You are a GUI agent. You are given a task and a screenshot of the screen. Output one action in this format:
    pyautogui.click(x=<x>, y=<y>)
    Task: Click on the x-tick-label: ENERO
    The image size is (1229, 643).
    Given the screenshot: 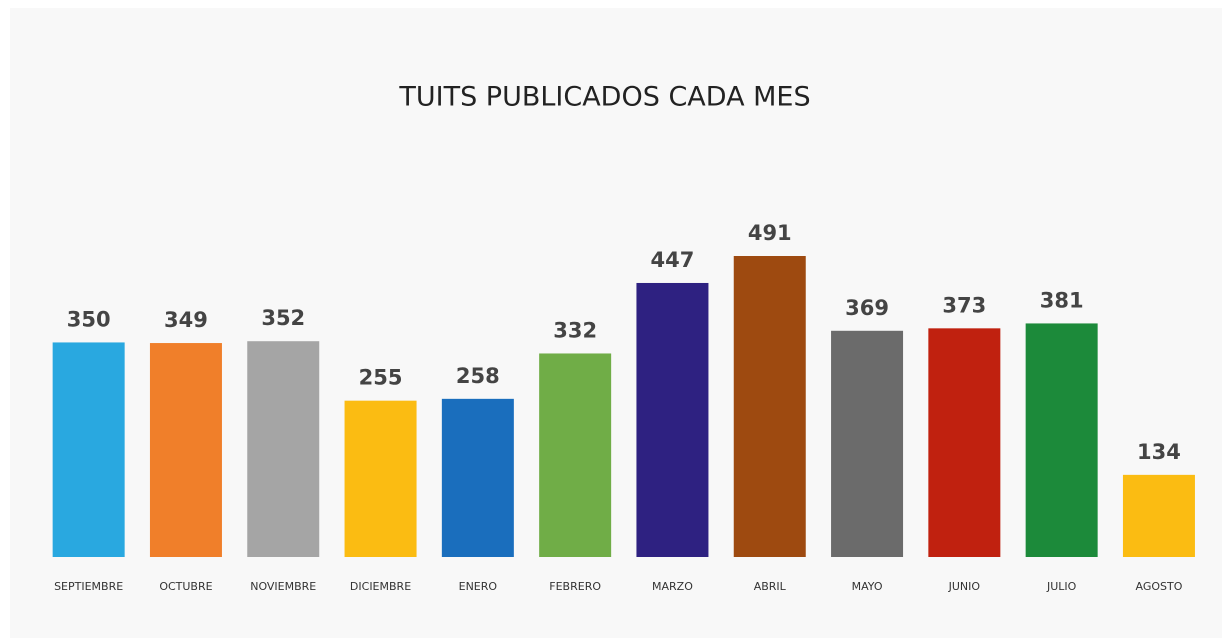 What is the action you would take?
    pyautogui.click(x=478, y=586)
    